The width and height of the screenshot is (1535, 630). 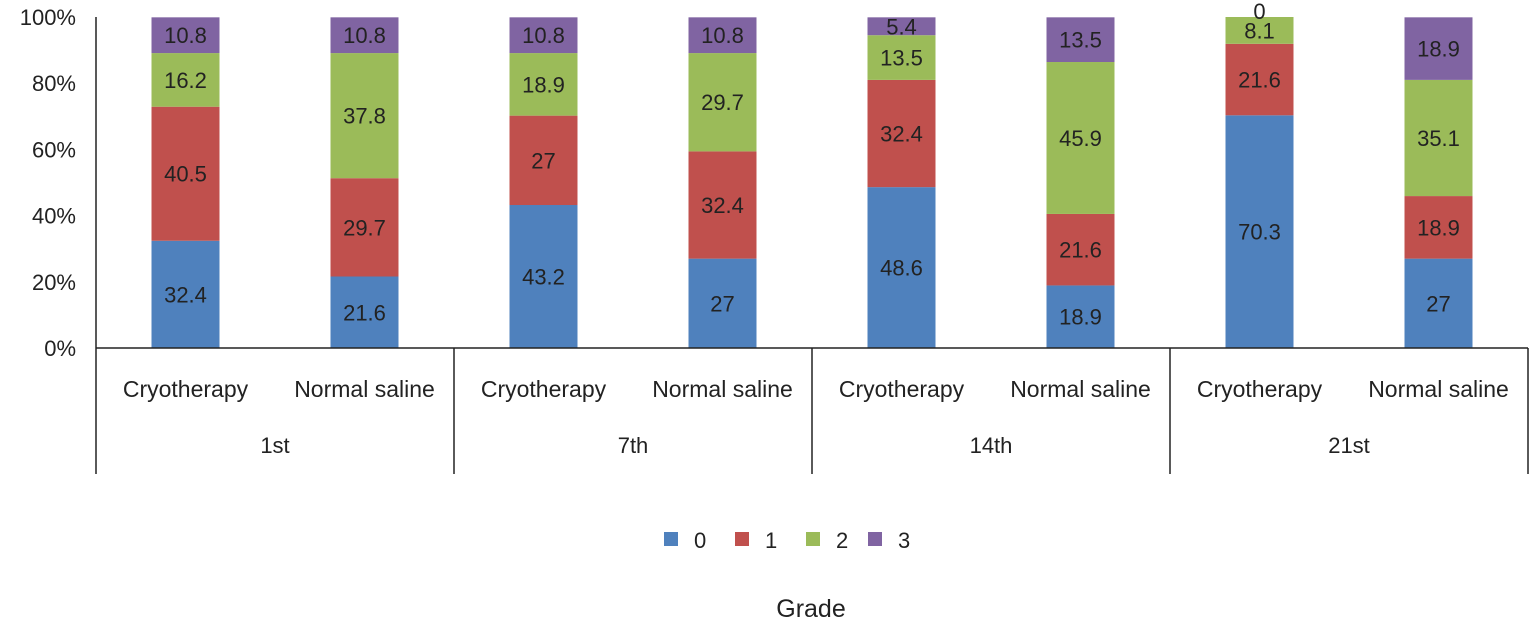 I want to click on legend-label: 2, so click(x=842, y=540).